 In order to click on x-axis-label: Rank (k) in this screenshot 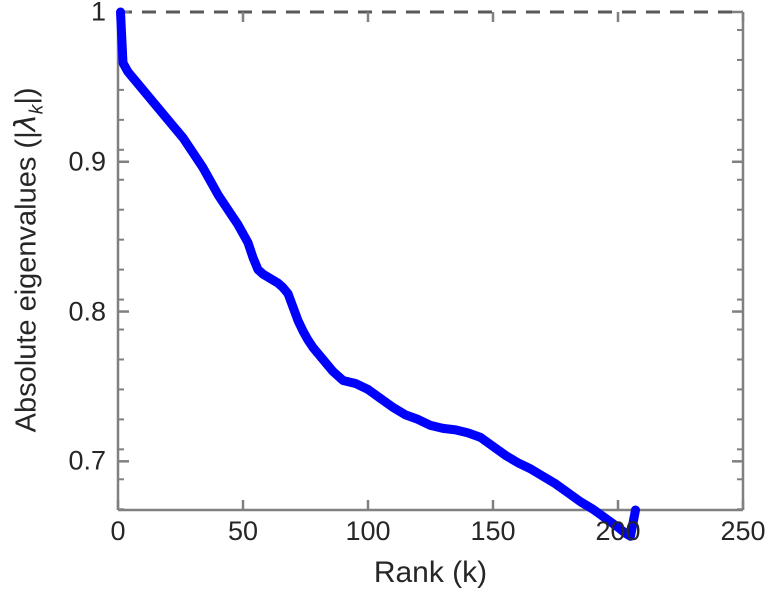, I will do `click(430, 572)`.